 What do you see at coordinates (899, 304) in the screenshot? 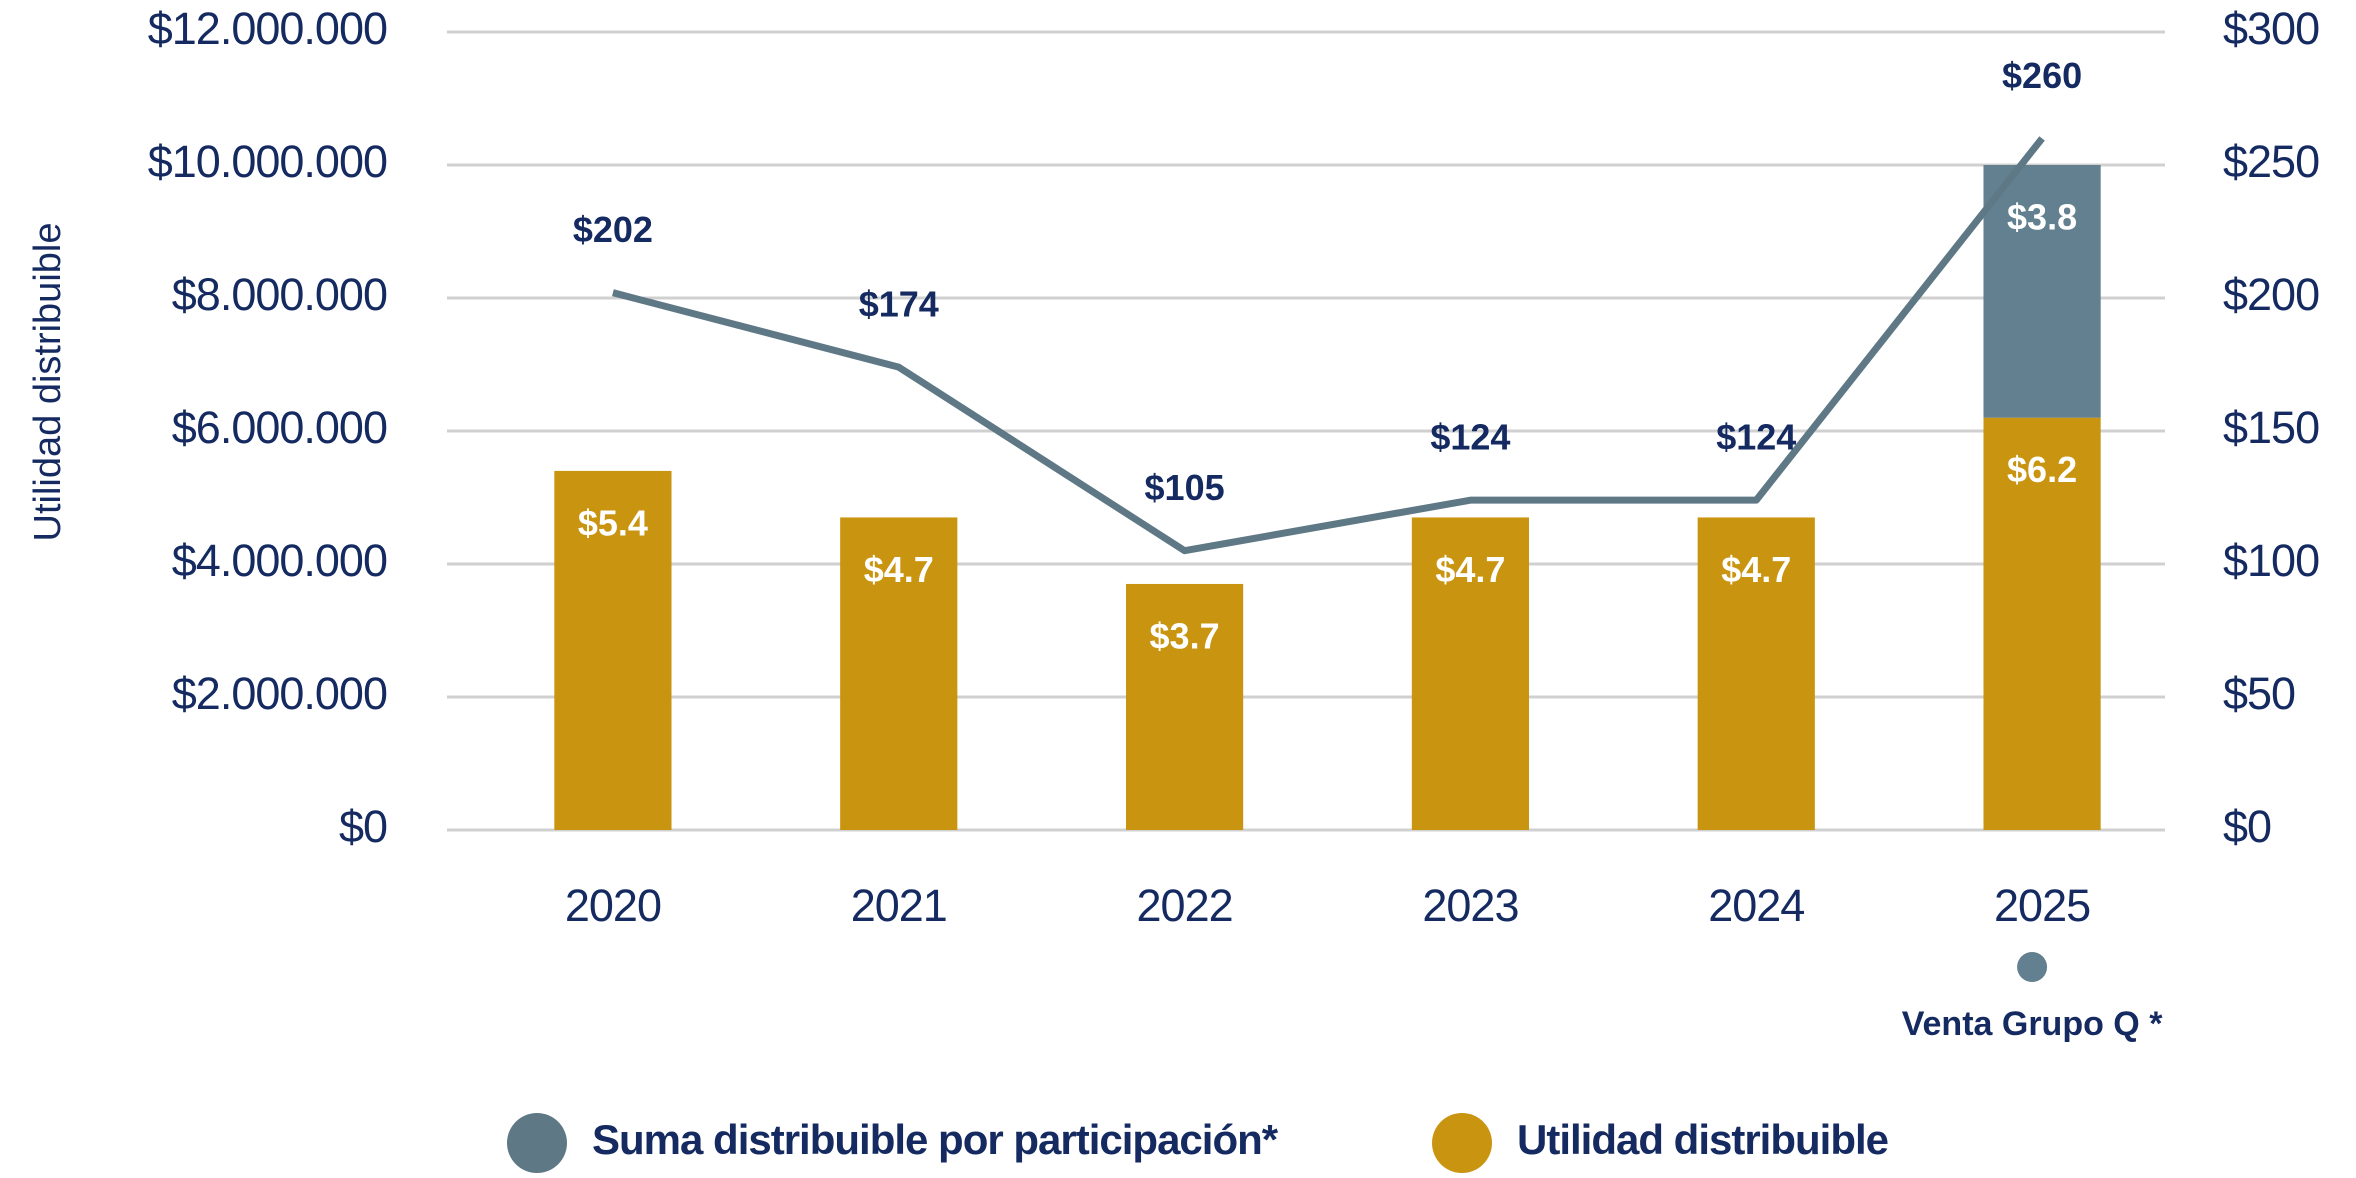
I see `line-value-label: $174` at bounding box center [899, 304].